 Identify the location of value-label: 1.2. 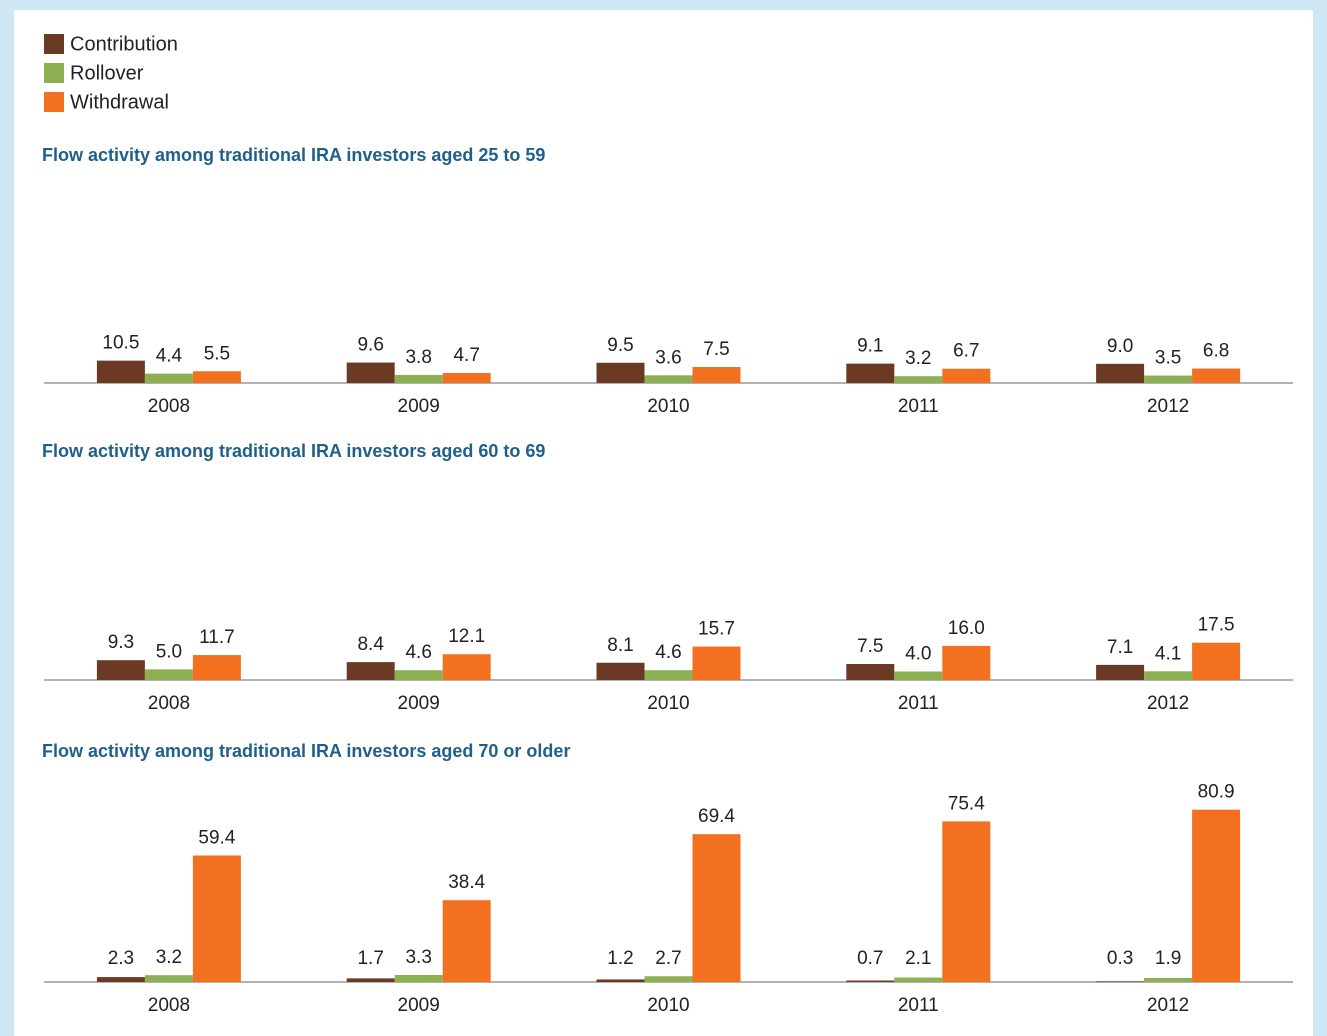
(620, 958).